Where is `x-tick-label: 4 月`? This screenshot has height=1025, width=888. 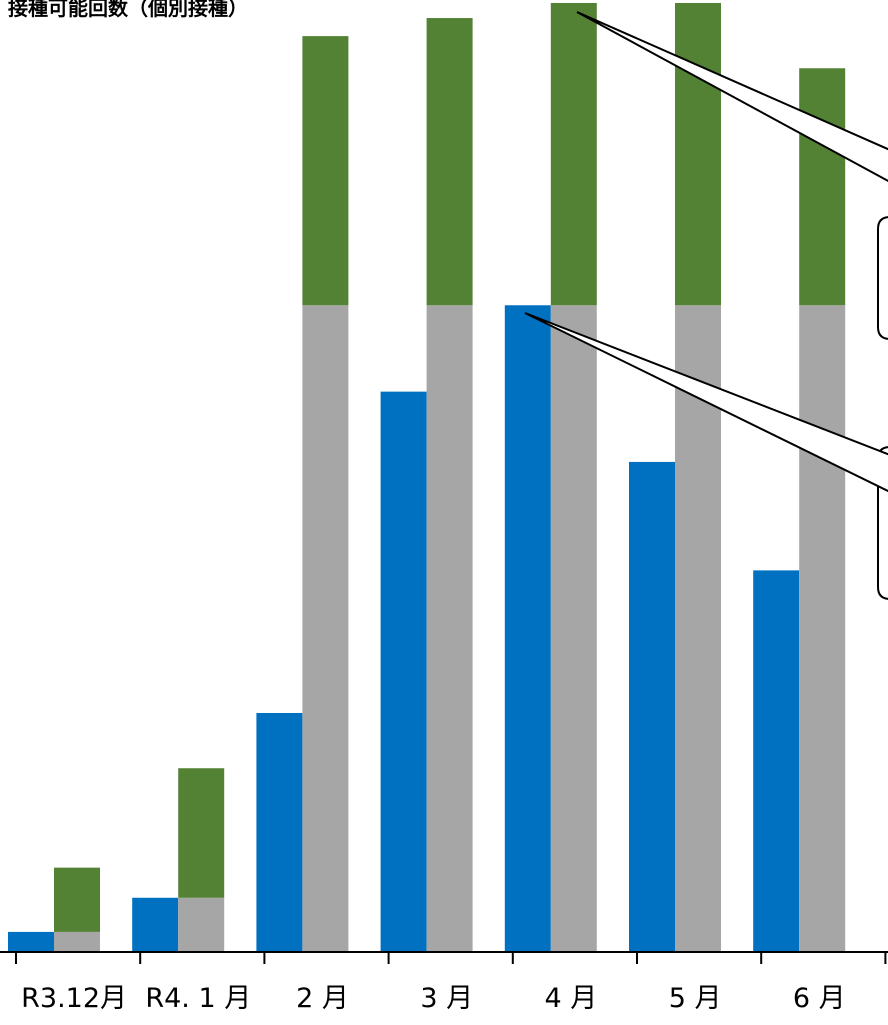
x-tick-label: 4 月 is located at coordinates (571, 998).